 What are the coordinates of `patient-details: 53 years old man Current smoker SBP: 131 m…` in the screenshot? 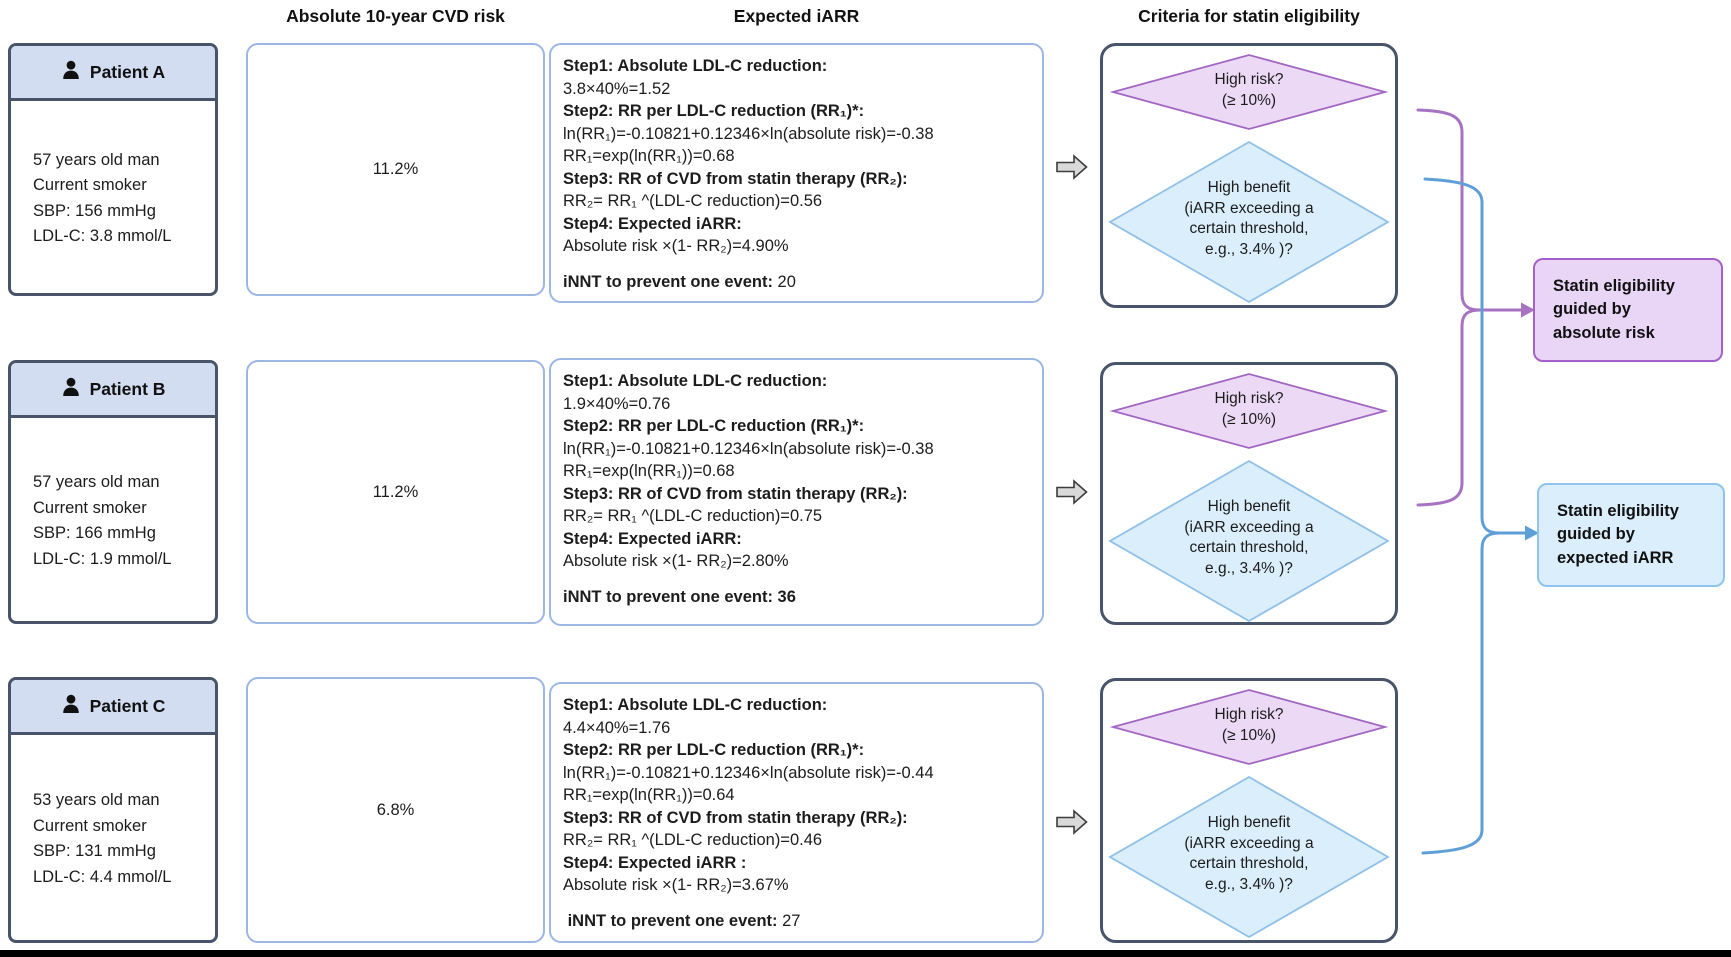 It's located at (113, 839).